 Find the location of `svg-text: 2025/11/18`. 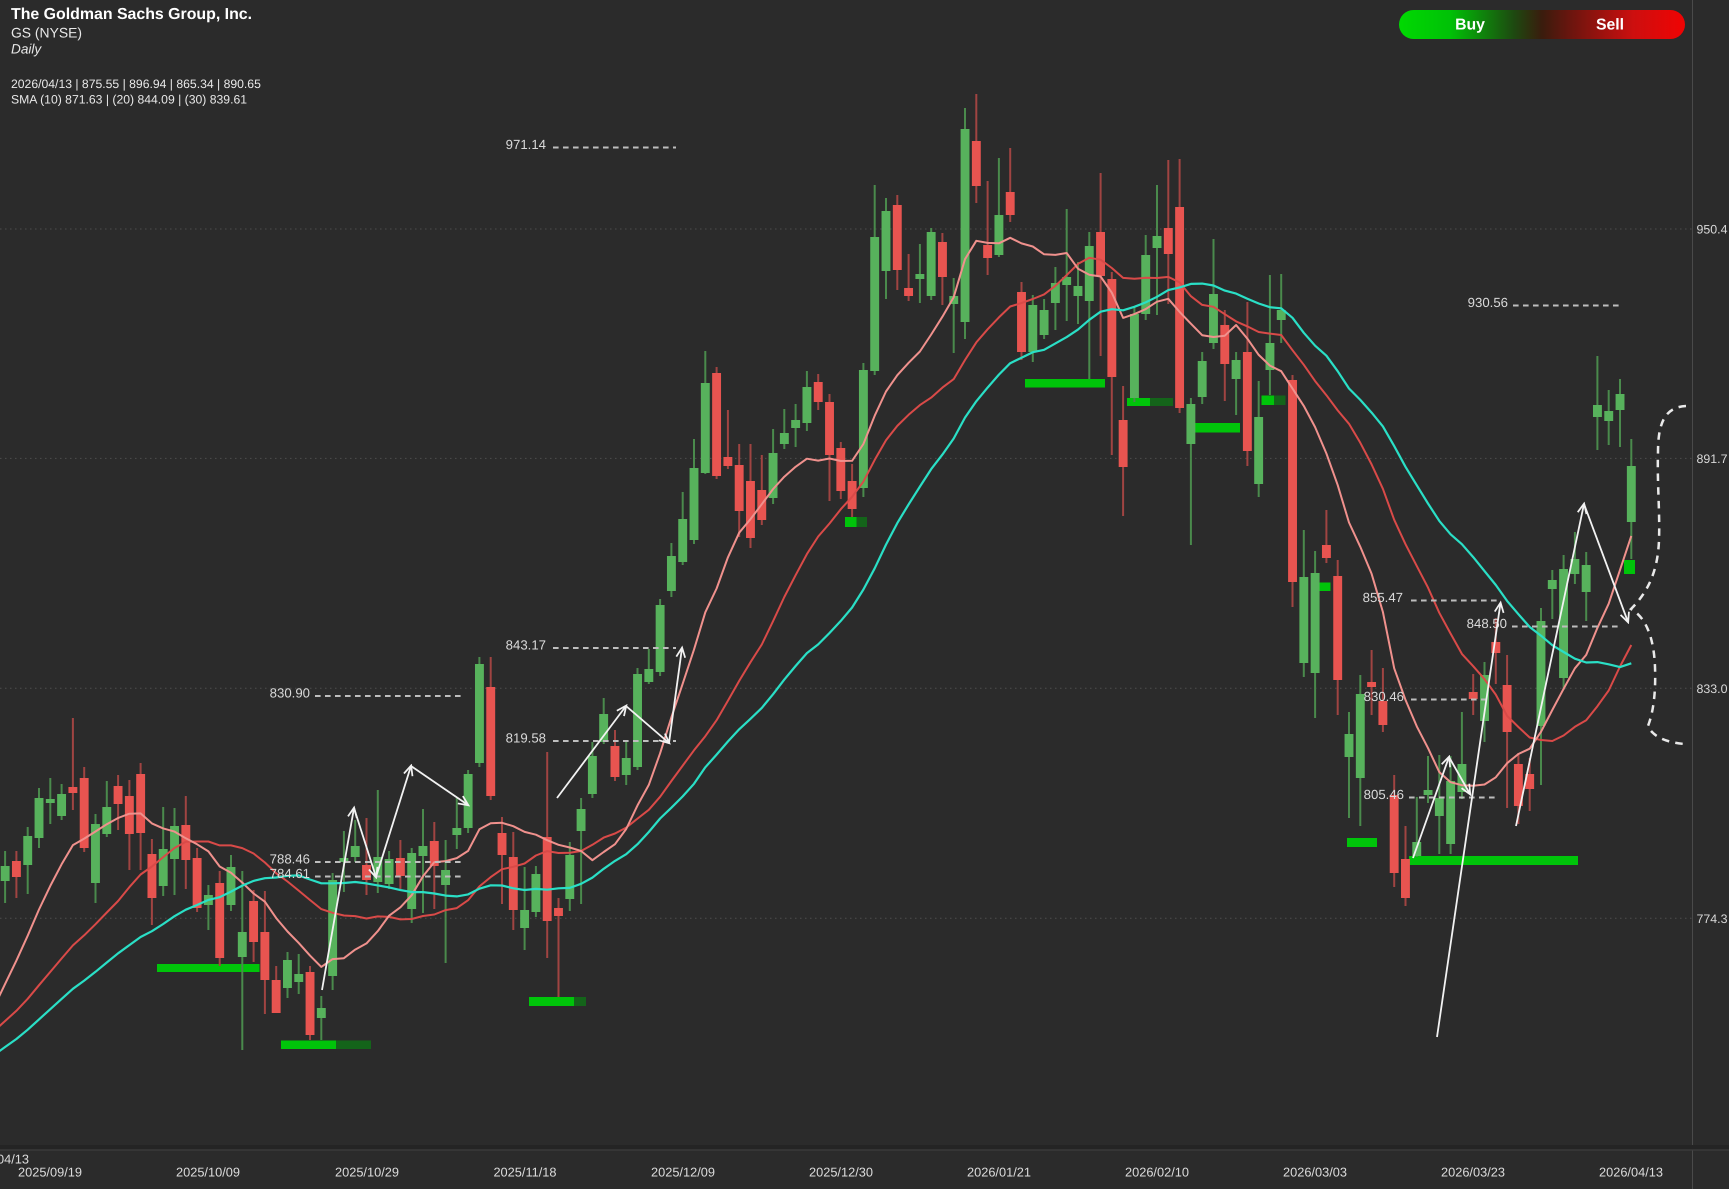

svg-text: 2025/11/18 is located at coordinates (524, 1172).